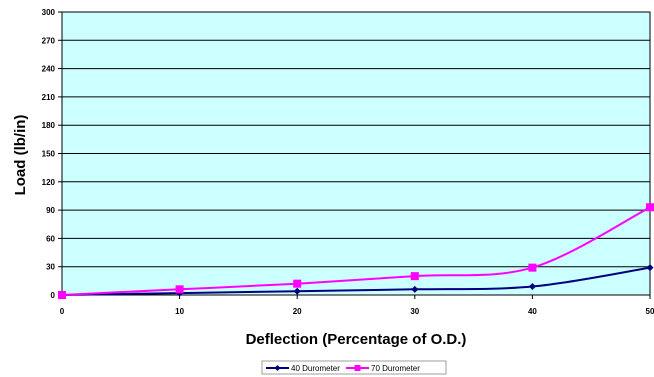 This screenshot has width=654, height=377. I want to click on y-tick-label: 180, so click(49, 125).